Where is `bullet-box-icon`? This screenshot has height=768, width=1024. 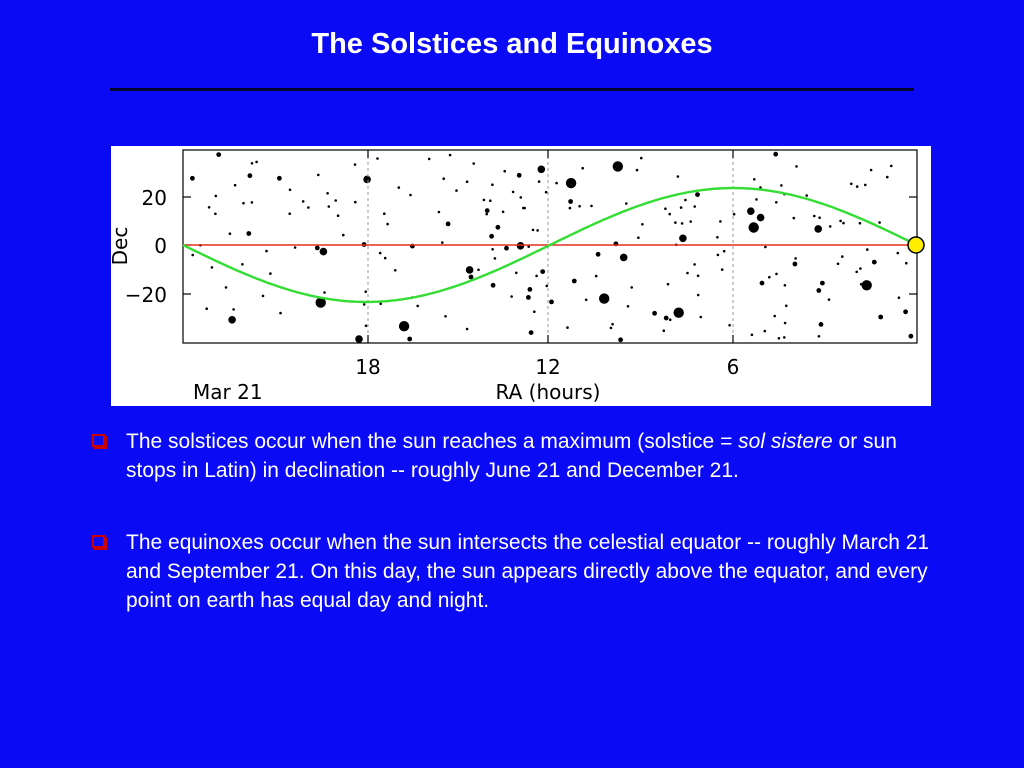
bullet-box-icon is located at coordinates (98, 440).